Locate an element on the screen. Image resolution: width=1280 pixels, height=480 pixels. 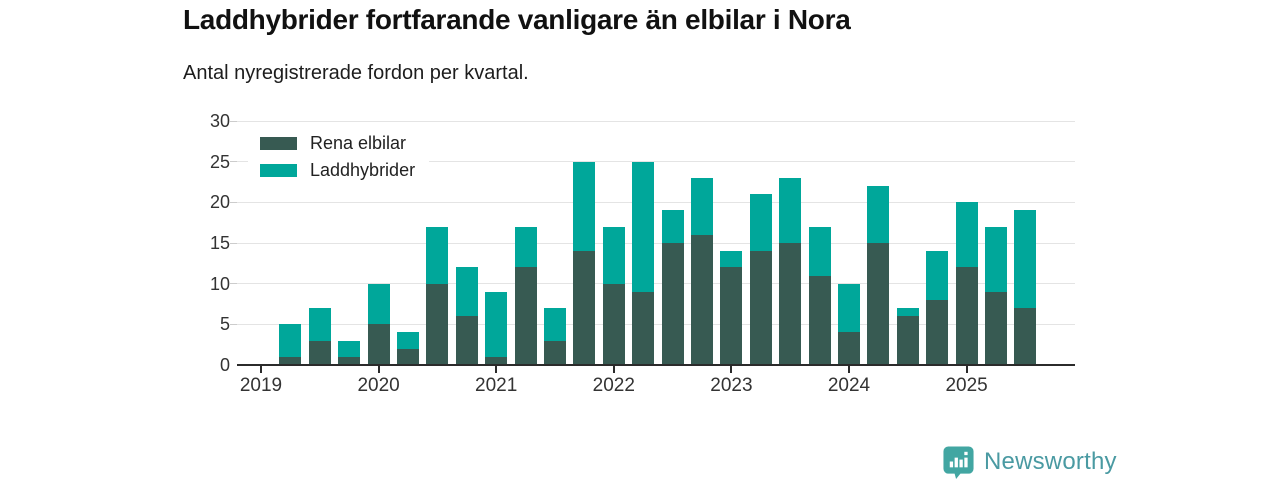
x-axis-label: 2024 is located at coordinates (849, 385).